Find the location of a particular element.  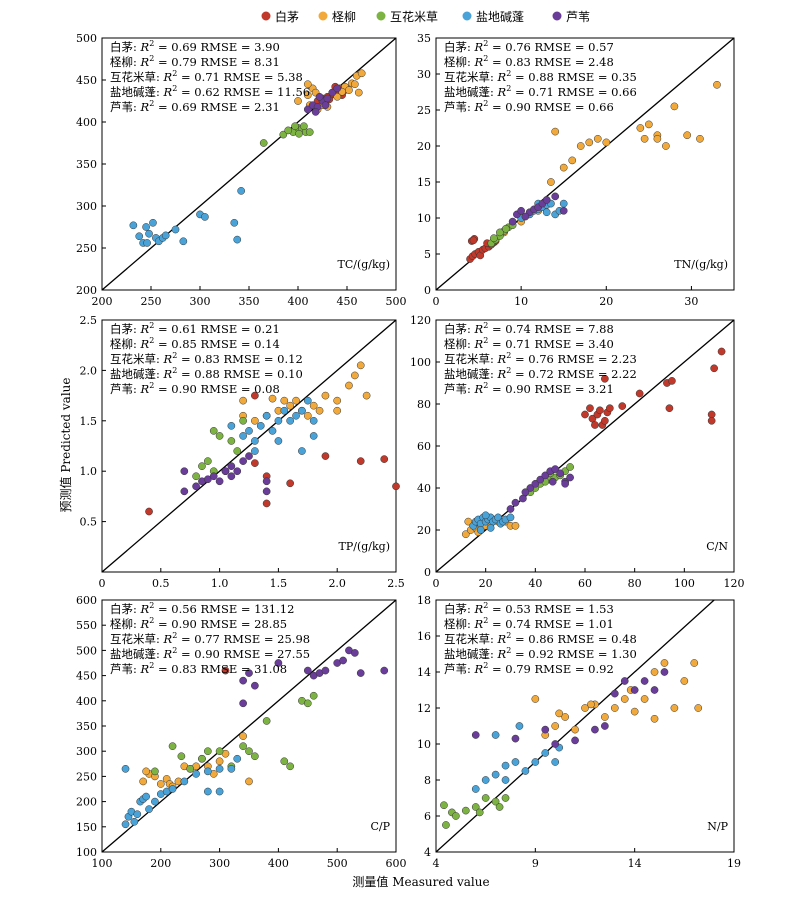

stats-line: 芦苇: R2 = 0.90 RMSE = 3.21 is located at coordinates (529, 388).